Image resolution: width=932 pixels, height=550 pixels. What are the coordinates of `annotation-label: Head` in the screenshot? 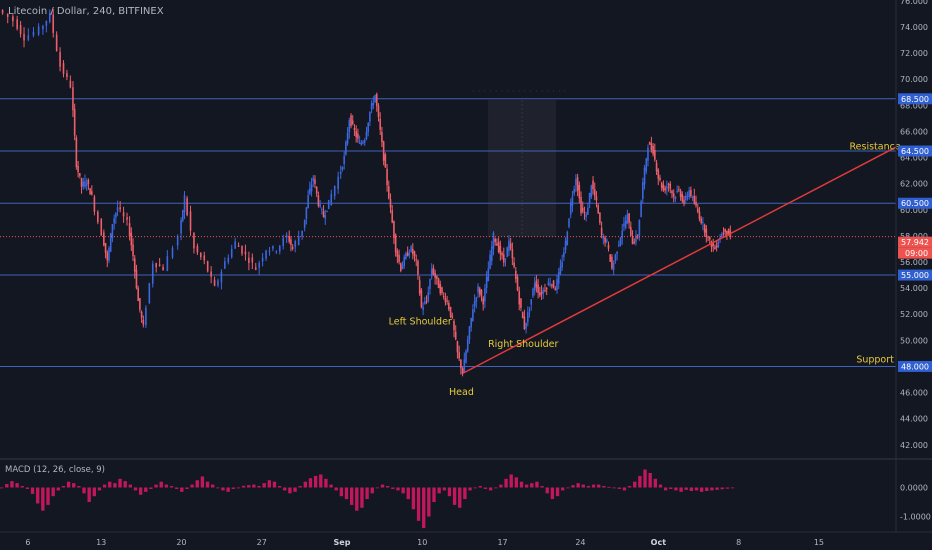 It's located at (461, 392).